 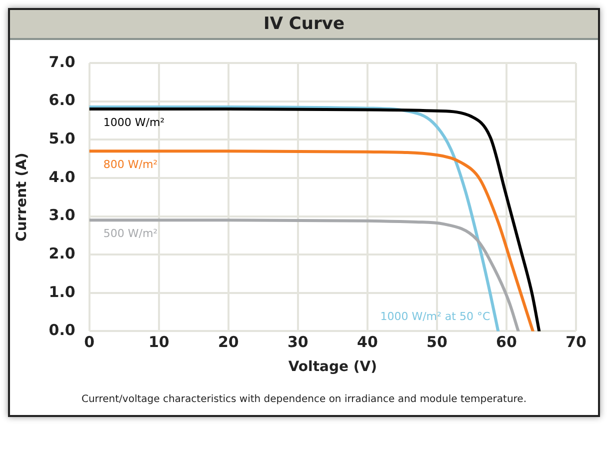 What do you see at coordinates (297, 342) in the screenshot?
I see `x-tick-label: 30` at bounding box center [297, 342].